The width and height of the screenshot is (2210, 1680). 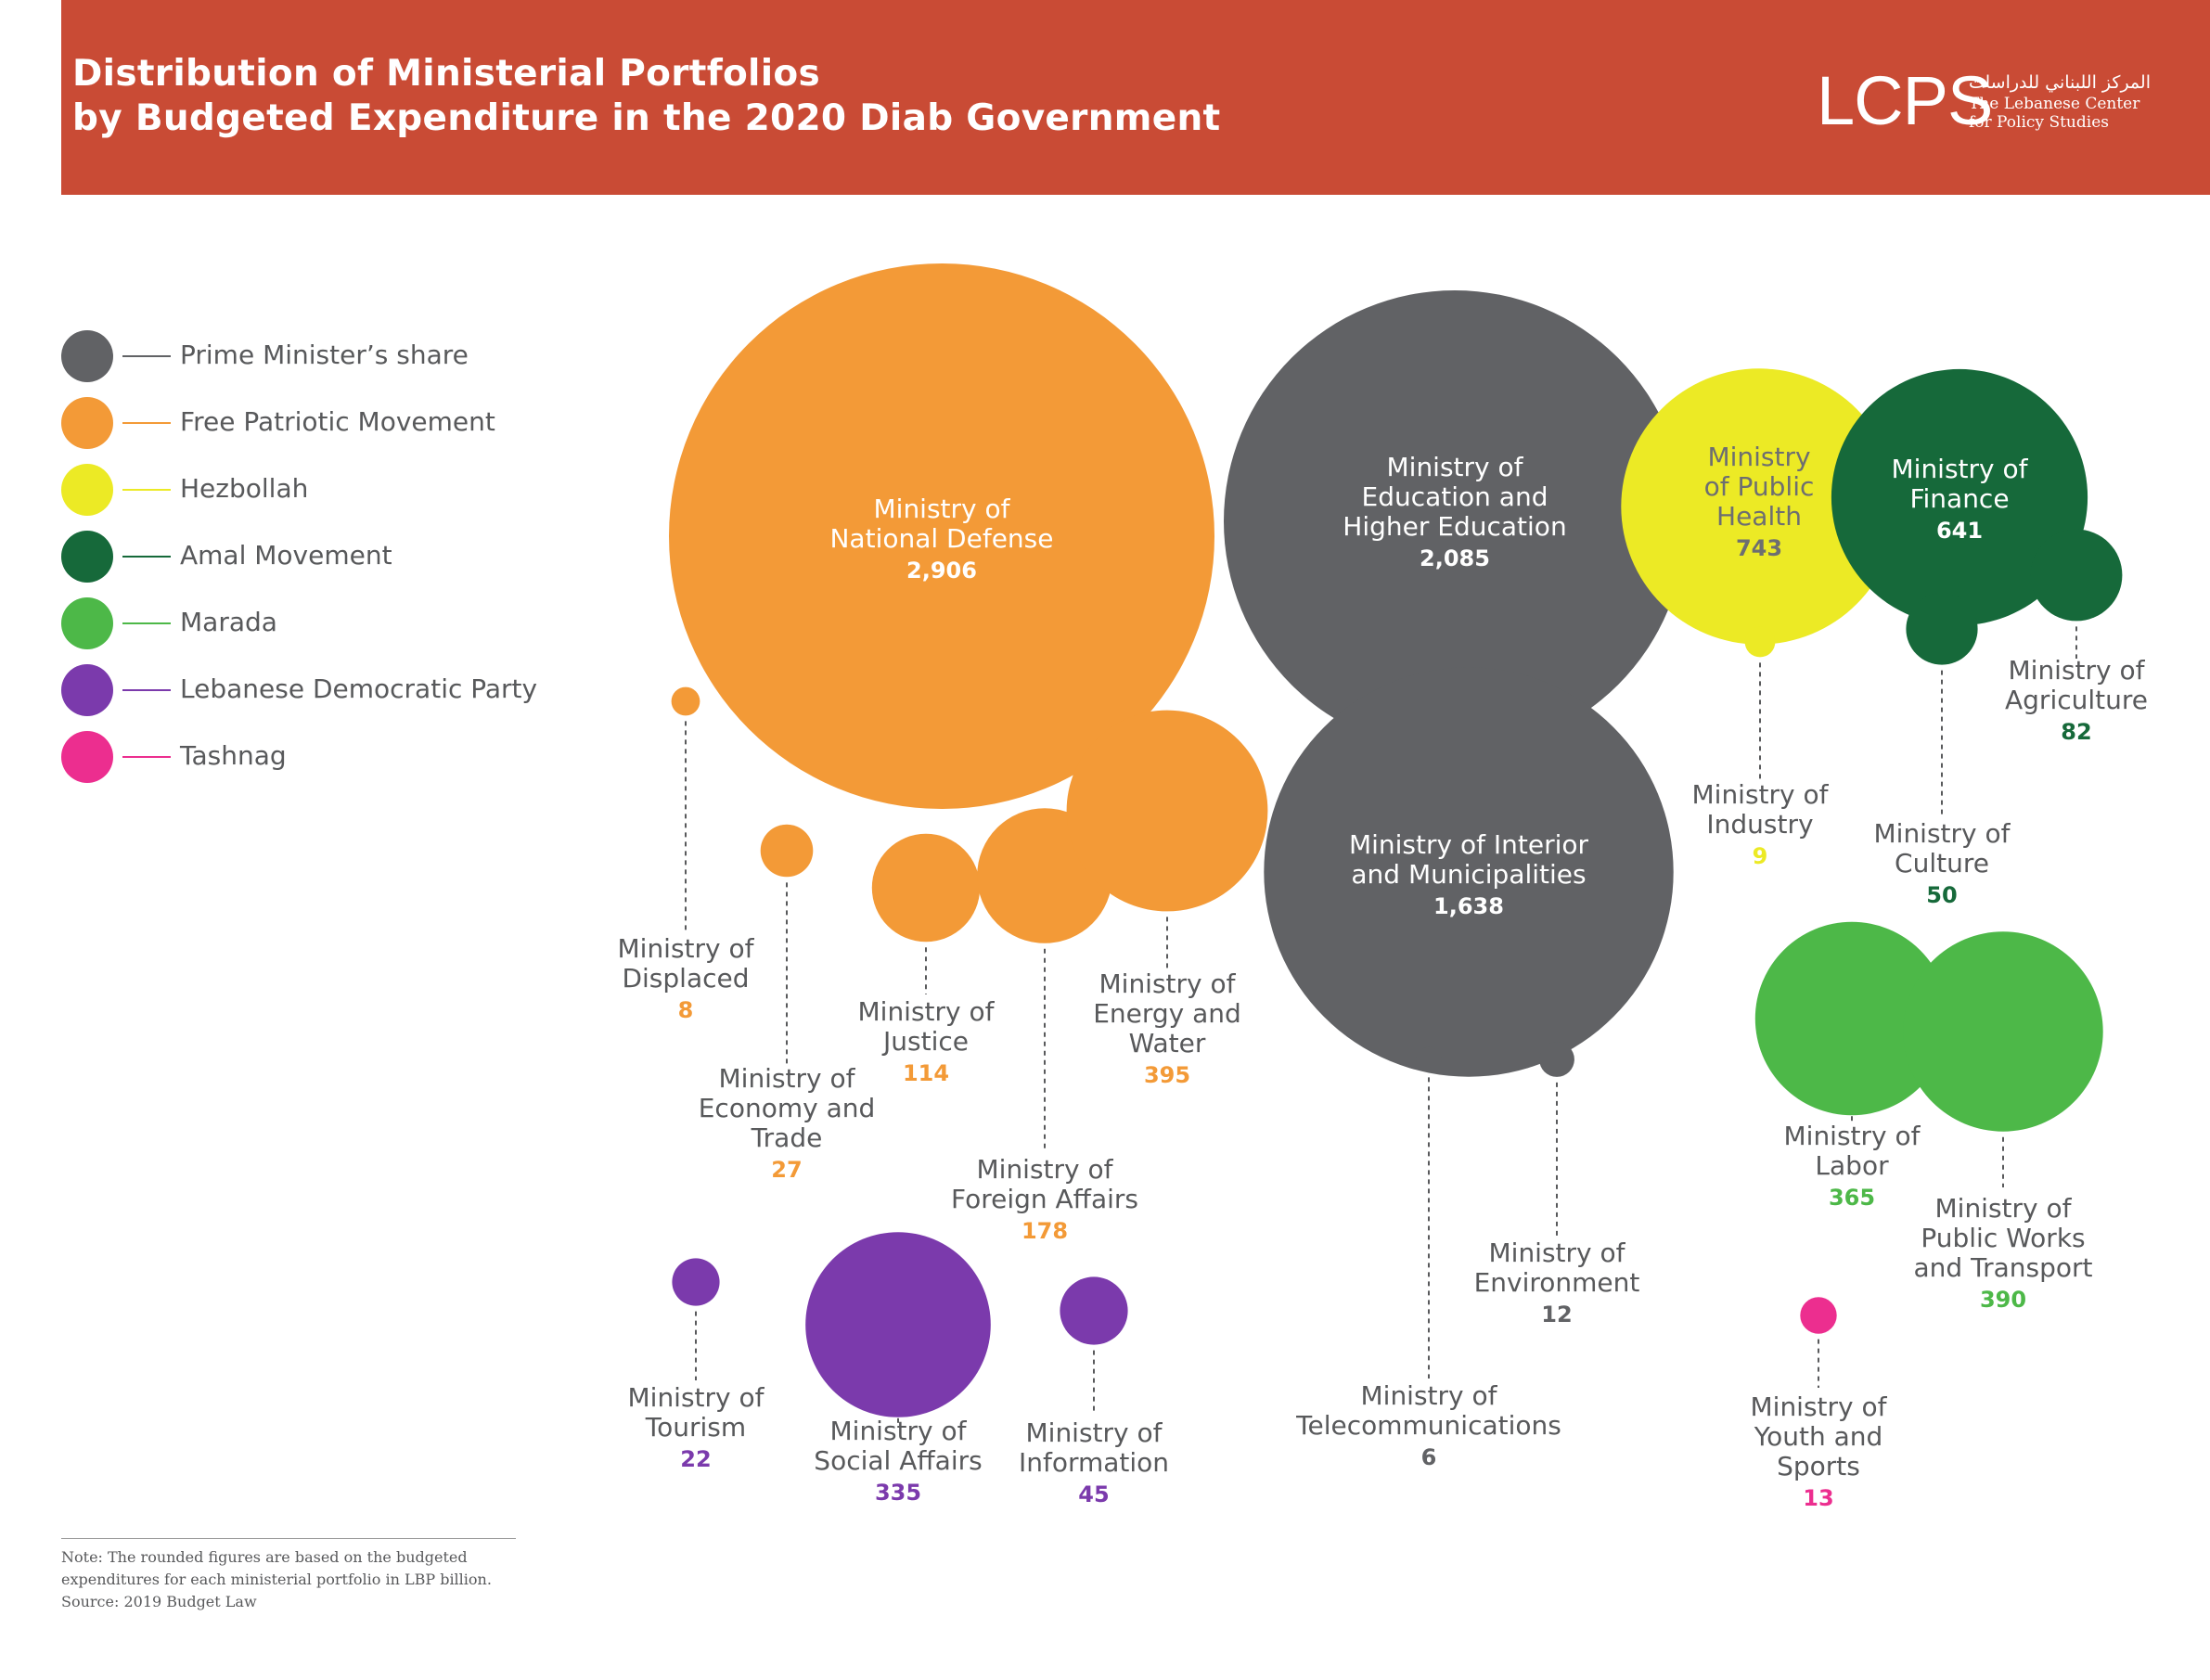 What do you see at coordinates (926, 1073) in the screenshot?
I see `ministry-value: 114` at bounding box center [926, 1073].